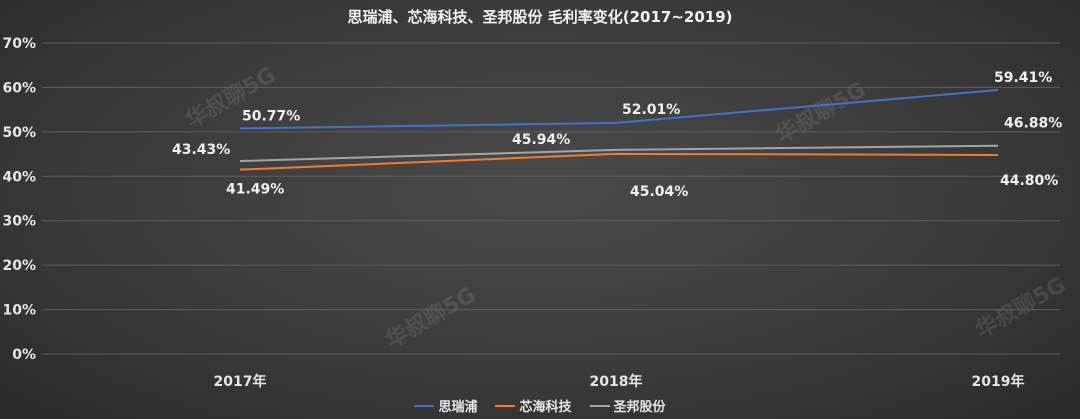  I want to click on data-label: 50.77%, so click(271, 116).